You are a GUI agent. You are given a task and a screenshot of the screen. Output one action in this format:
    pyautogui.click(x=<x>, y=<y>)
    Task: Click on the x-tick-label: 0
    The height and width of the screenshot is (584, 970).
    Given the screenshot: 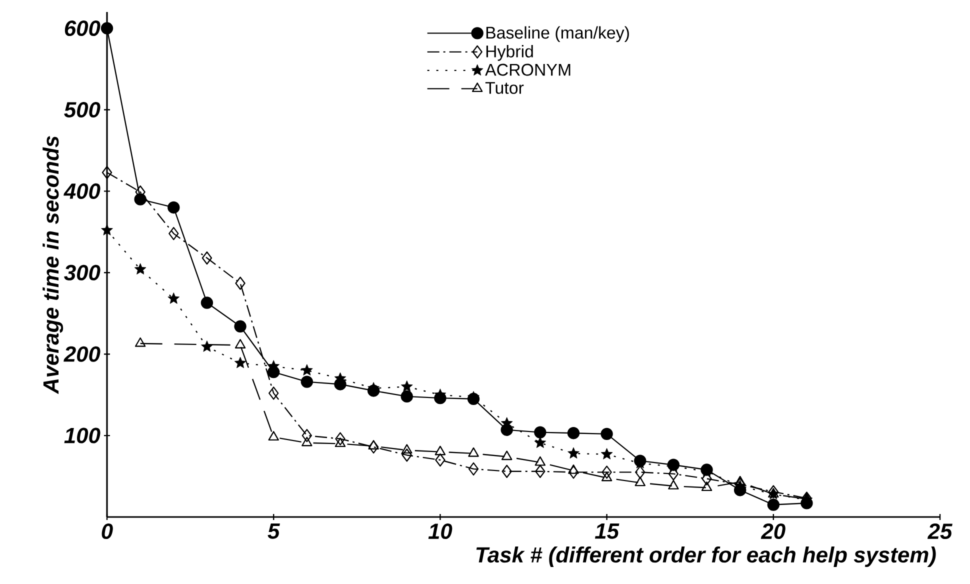 What is the action you would take?
    pyautogui.click(x=107, y=532)
    